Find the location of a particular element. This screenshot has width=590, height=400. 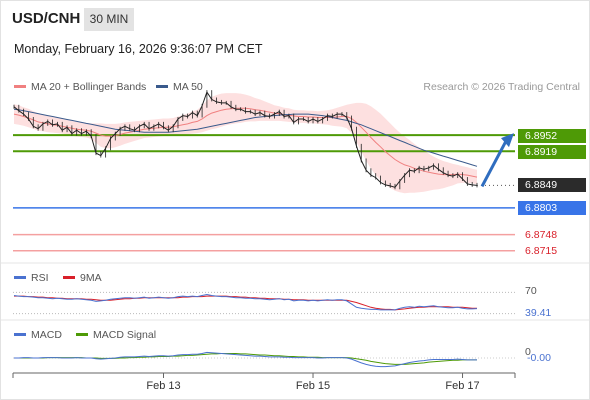

rsi-line is located at coordinates (245, 302).